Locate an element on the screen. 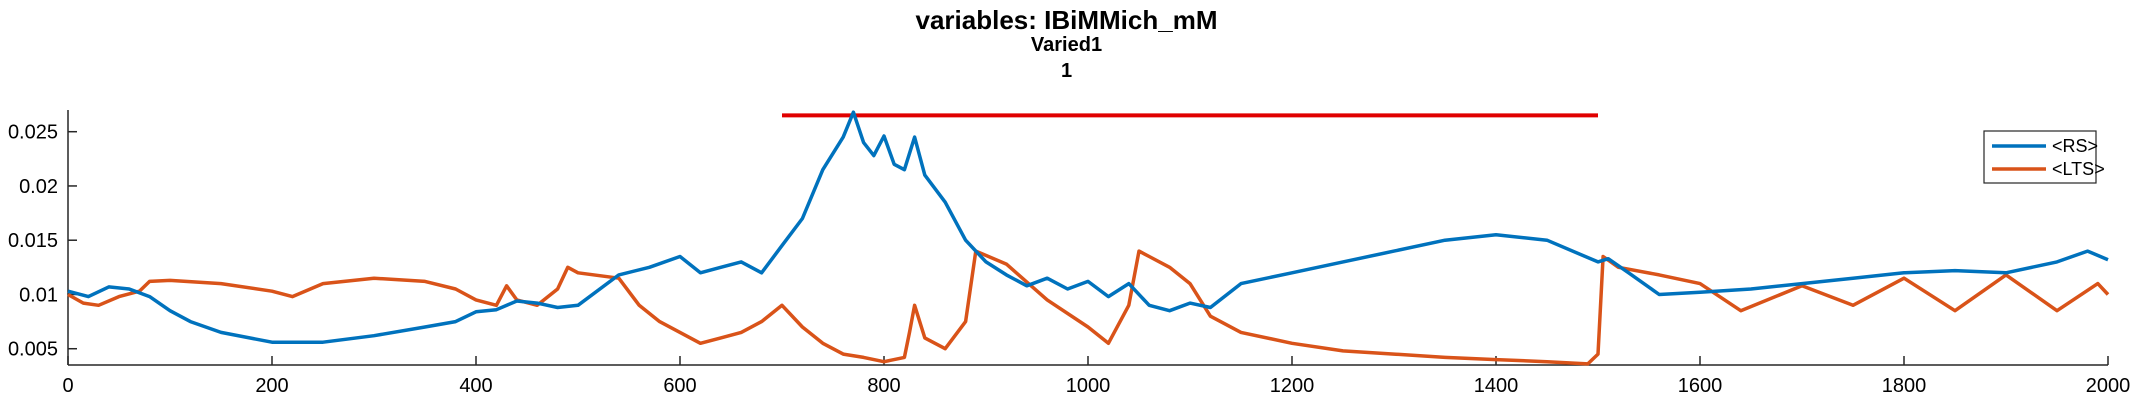 Image resolution: width=2133 pixels, height=400 pixels. legend-box is located at coordinates (2040, 157).